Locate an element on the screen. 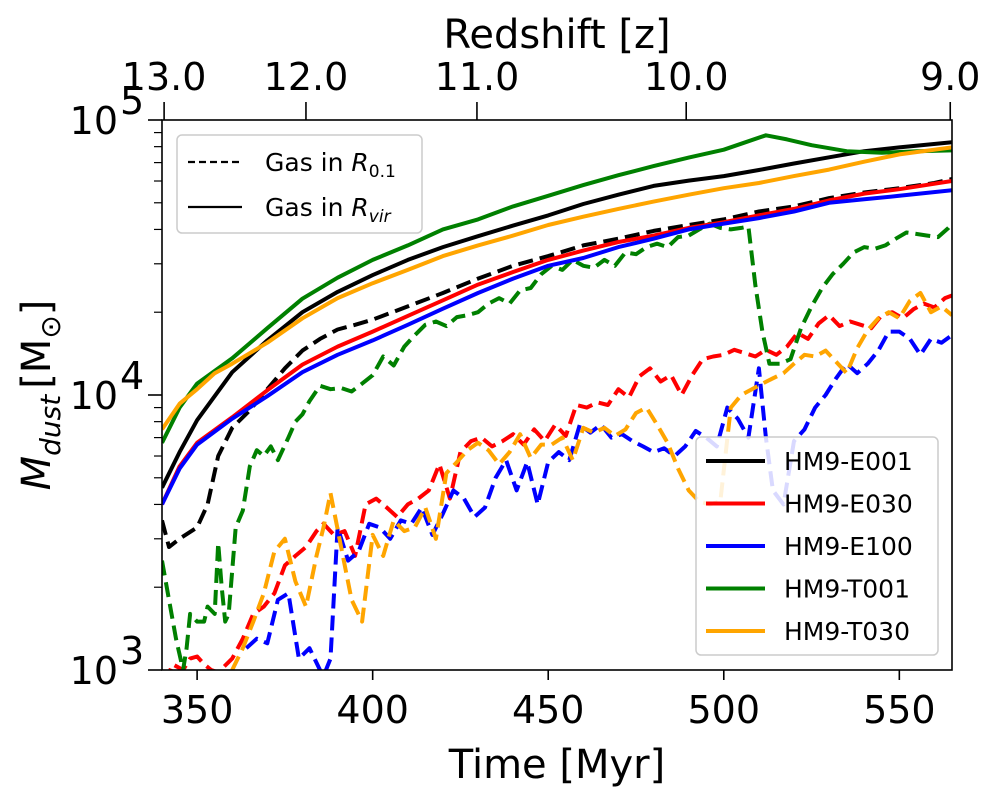 The height and width of the screenshot is (800, 1000). style-legend: Gas in R0.1 Gas in Rvir is located at coordinates (299, 184).